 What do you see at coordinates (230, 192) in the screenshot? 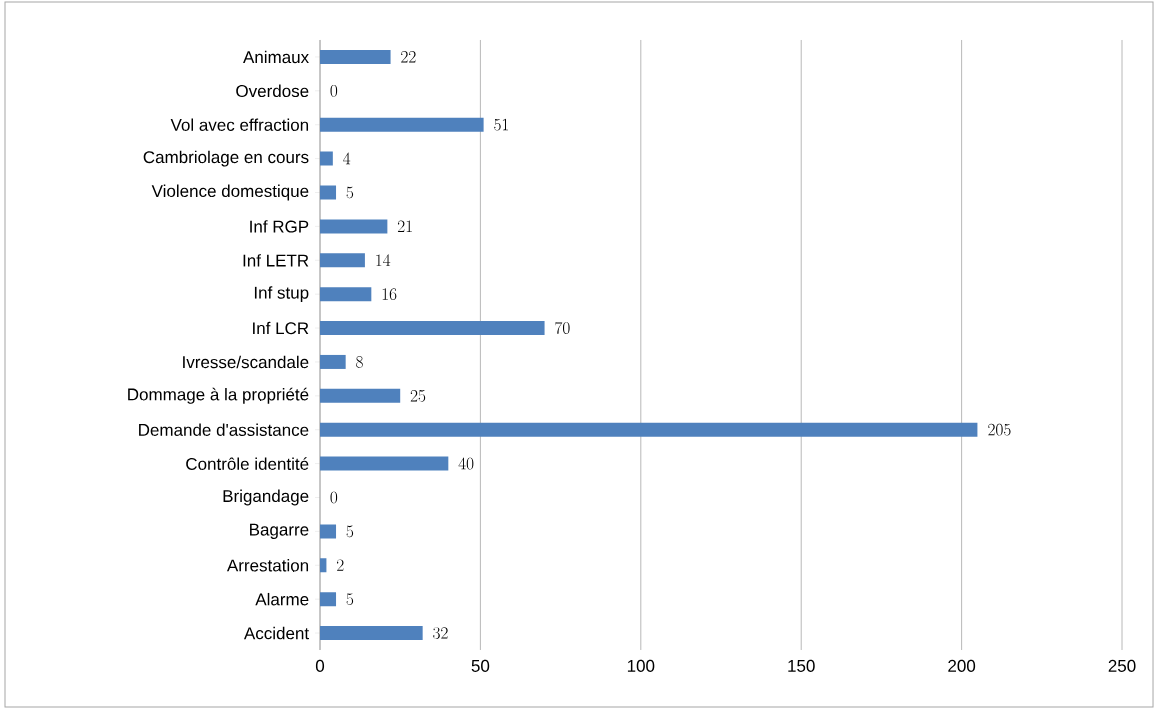
I see `y-tick-label: Violence domestique` at bounding box center [230, 192].